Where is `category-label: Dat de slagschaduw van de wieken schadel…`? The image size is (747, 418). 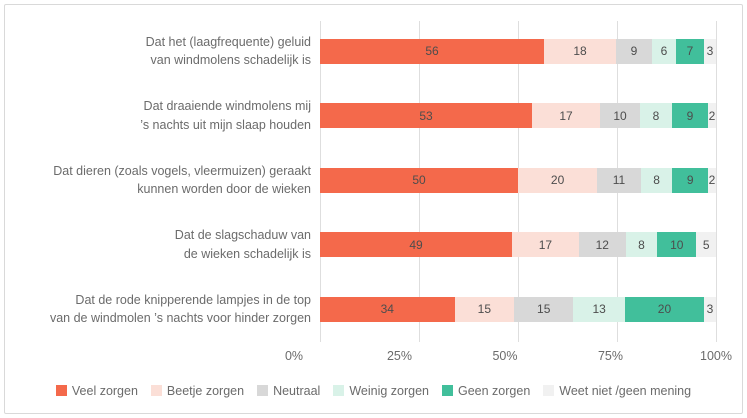 category-label: Dat de slagschaduw van de wieken schadel… is located at coordinates (242, 244).